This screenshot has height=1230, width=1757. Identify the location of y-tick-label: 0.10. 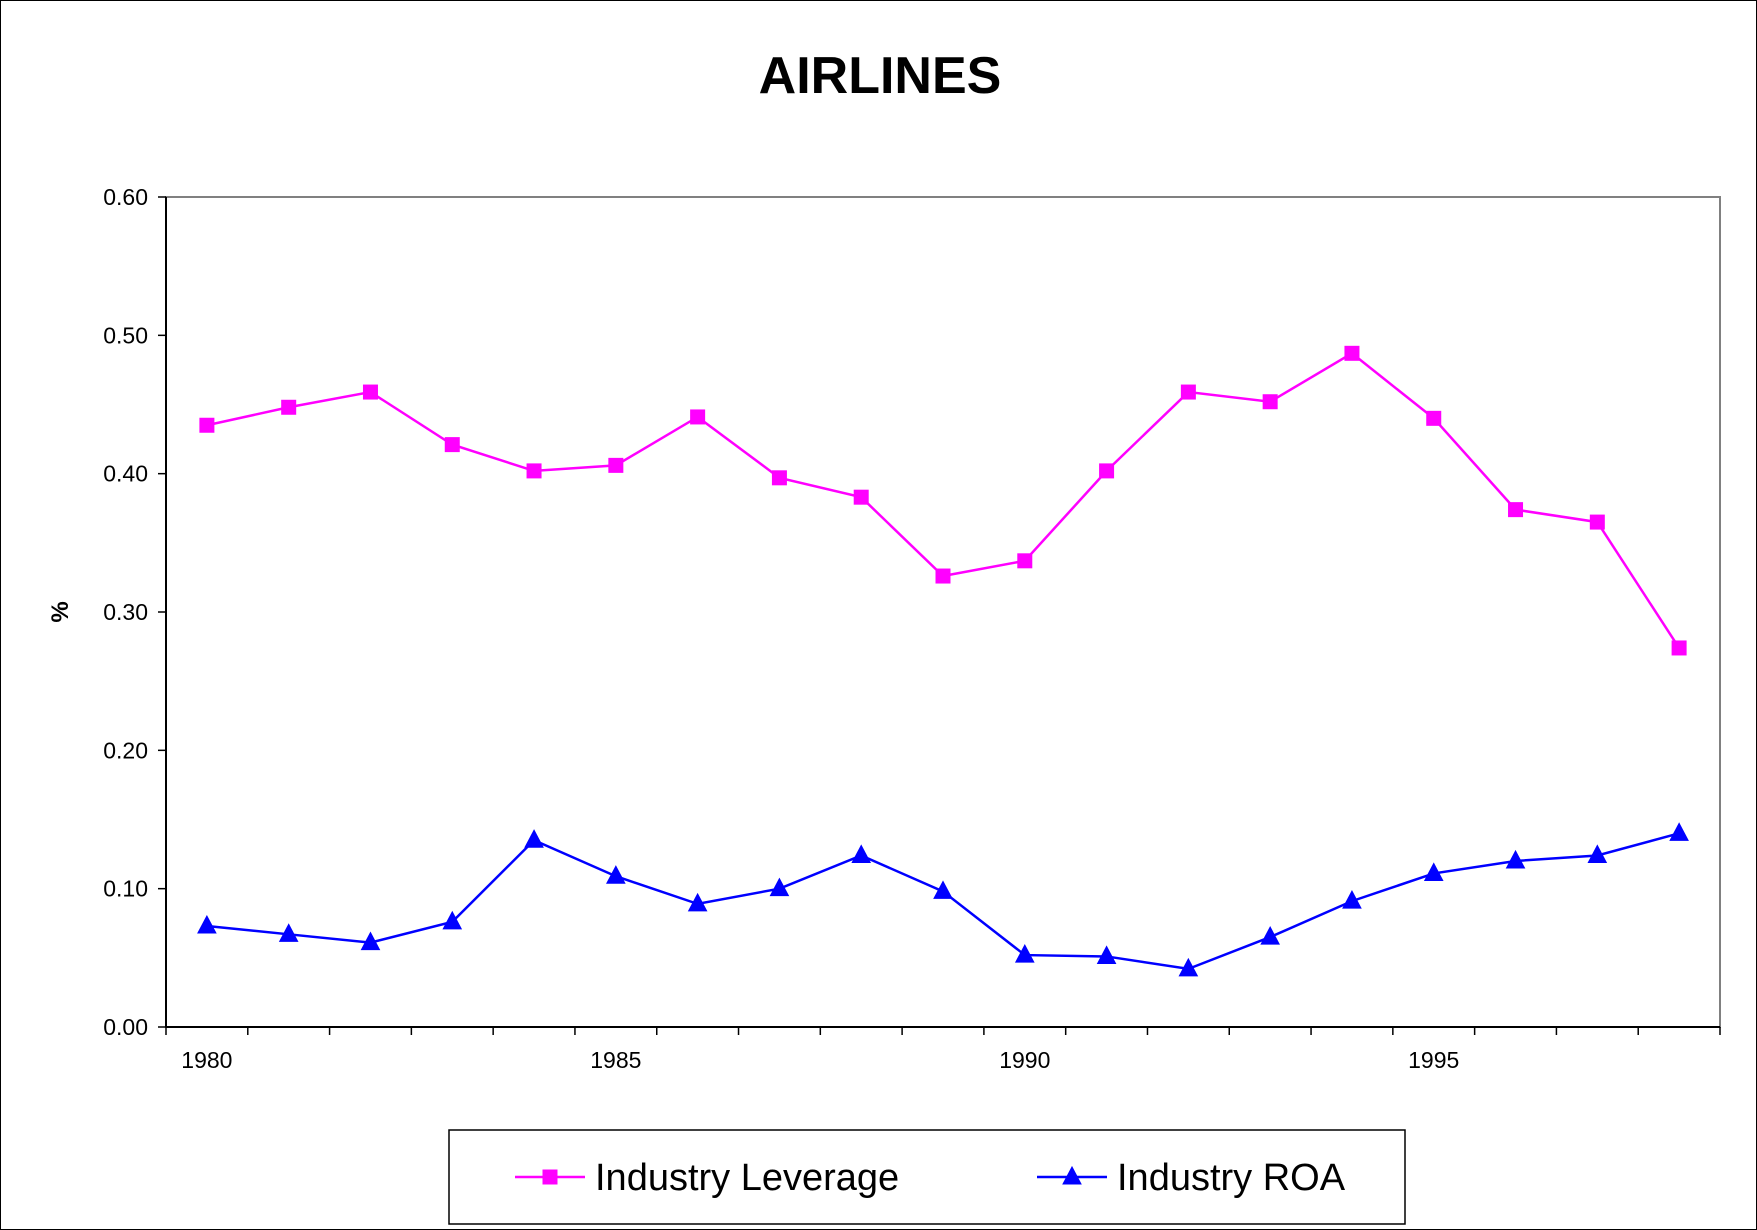
(125, 889).